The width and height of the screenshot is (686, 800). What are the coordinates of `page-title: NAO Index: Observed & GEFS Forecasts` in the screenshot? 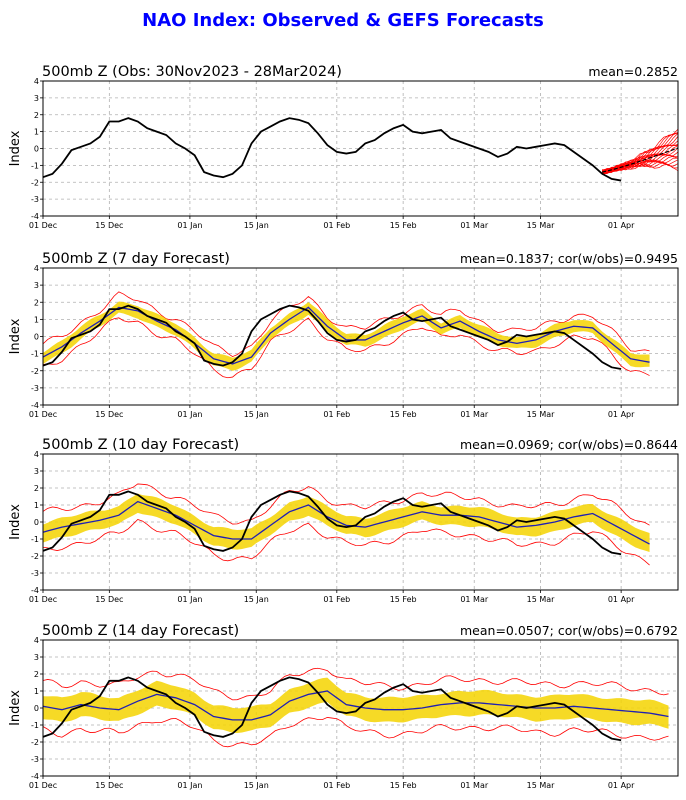 It's located at (343, 20).